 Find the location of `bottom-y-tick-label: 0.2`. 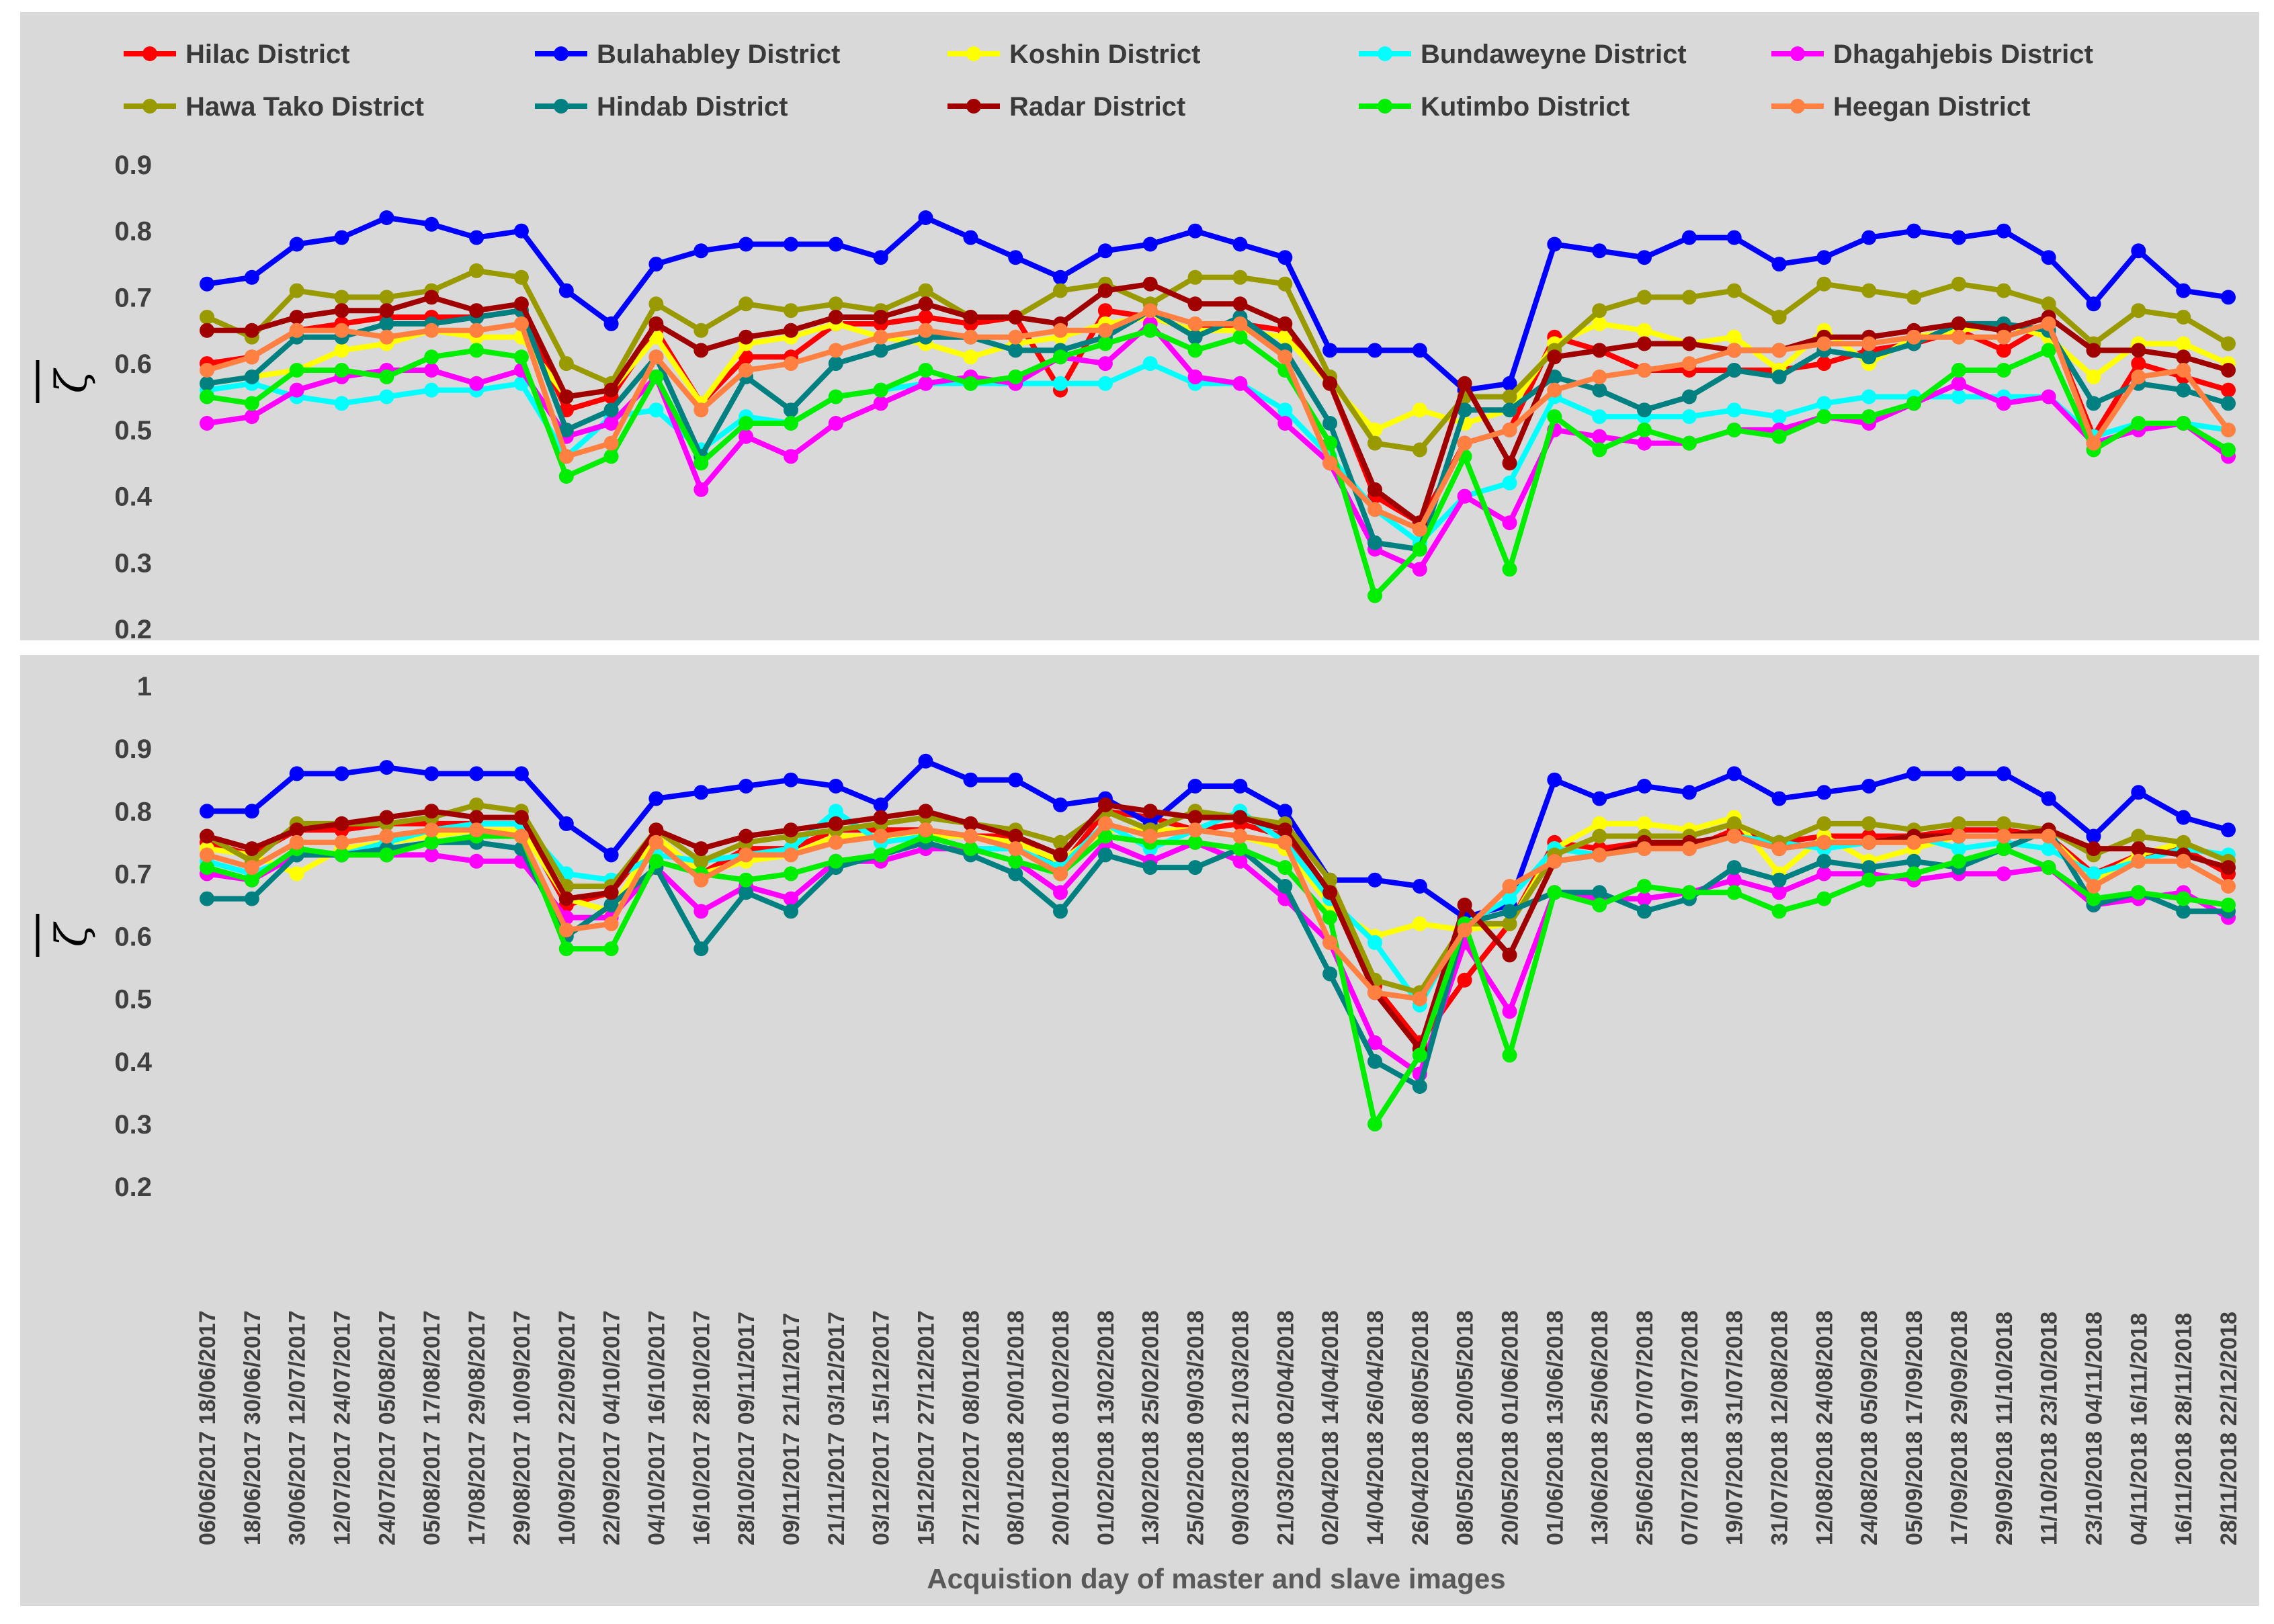

bottom-y-tick-label: 0.2 is located at coordinates (133, 1187).